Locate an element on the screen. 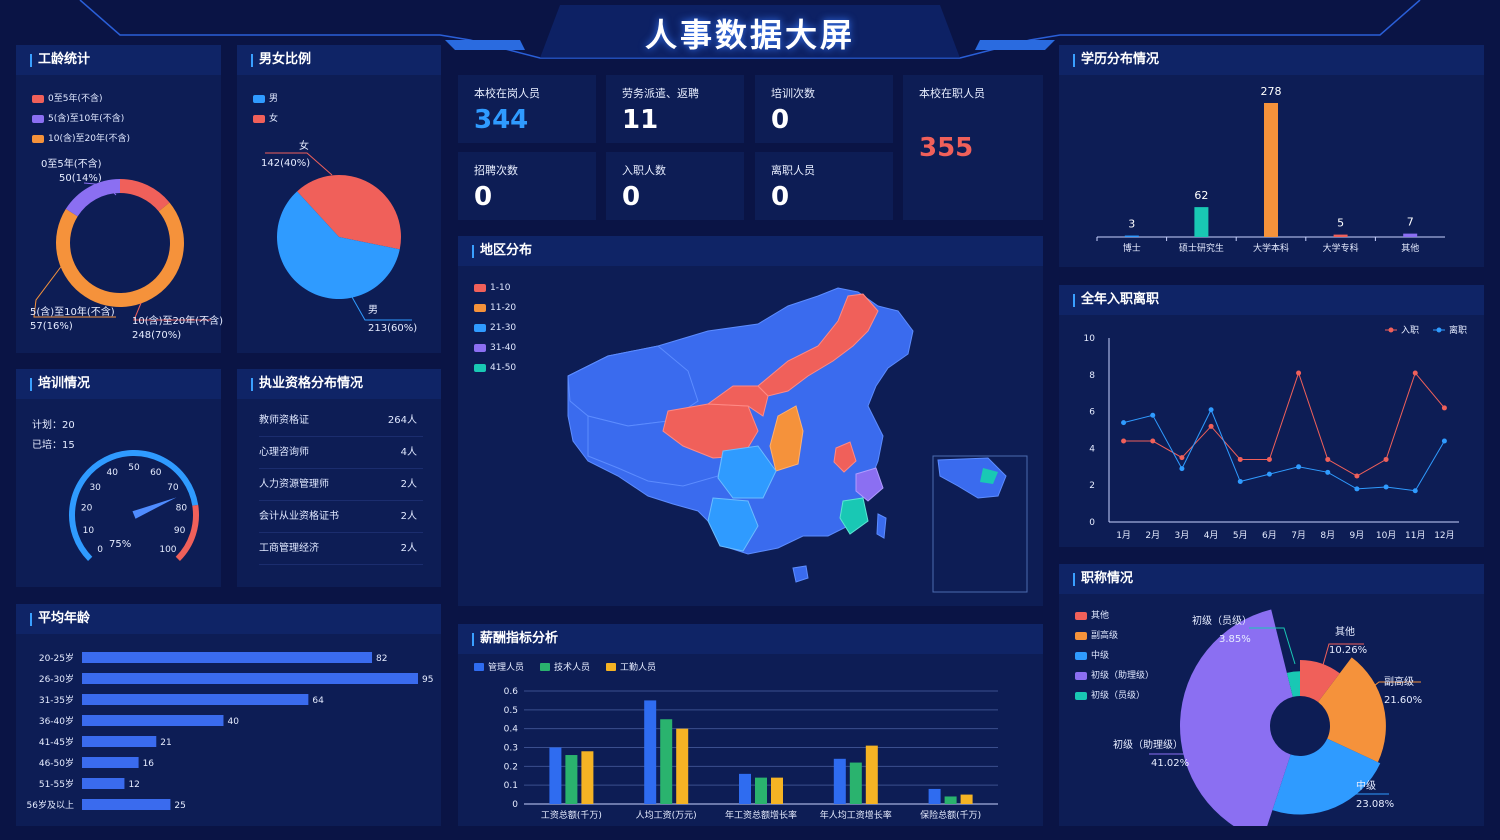 The image size is (1500, 840). y-tick-label: 0 is located at coordinates (515, 805).